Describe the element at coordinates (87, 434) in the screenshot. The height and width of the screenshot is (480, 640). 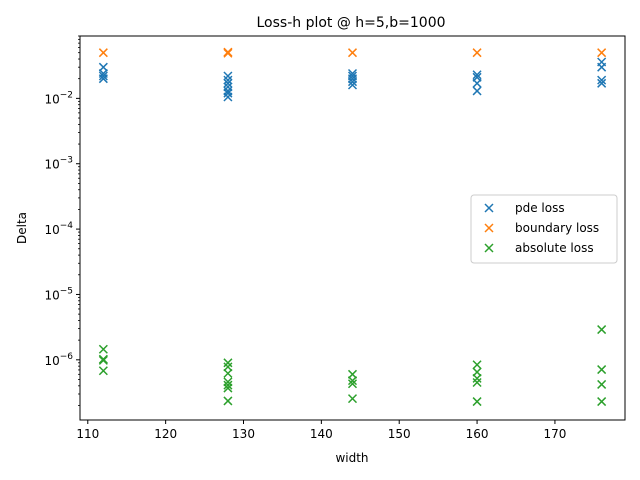
I see `x-tick-label: 110` at that location.